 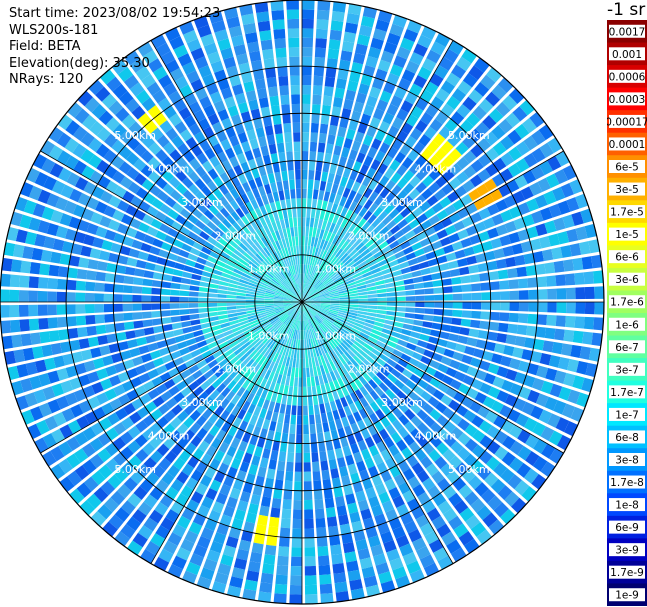 What do you see at coordinates (202, 202) in the screenshot?
I see `ring-label: 3.00km` at bounding box center [202, 202].